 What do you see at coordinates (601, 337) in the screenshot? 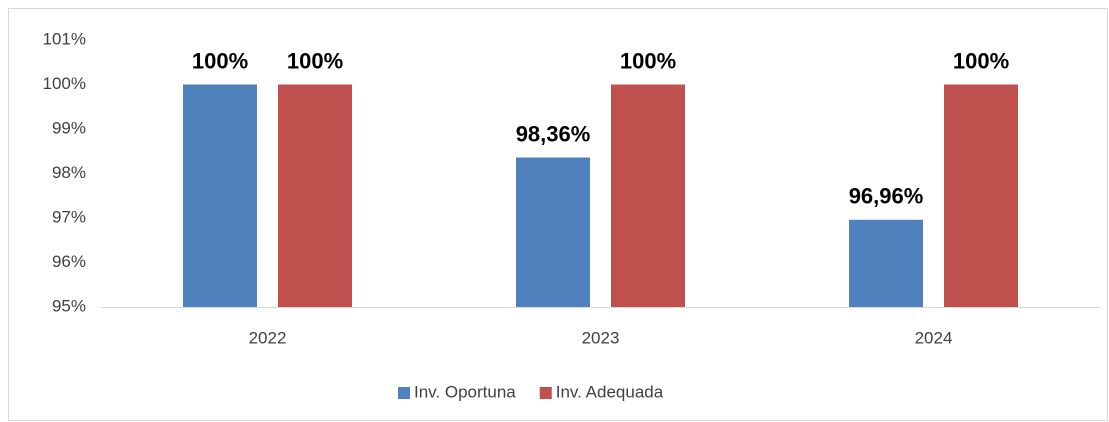
I see `x-tick-label: 2023` at bounding box center [601, 337].